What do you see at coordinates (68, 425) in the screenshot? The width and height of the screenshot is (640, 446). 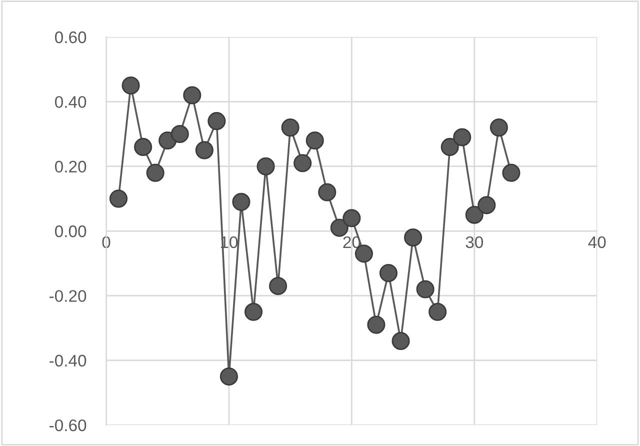 I see `y-tick-label: -0.60` at bounding box center [68, 425].